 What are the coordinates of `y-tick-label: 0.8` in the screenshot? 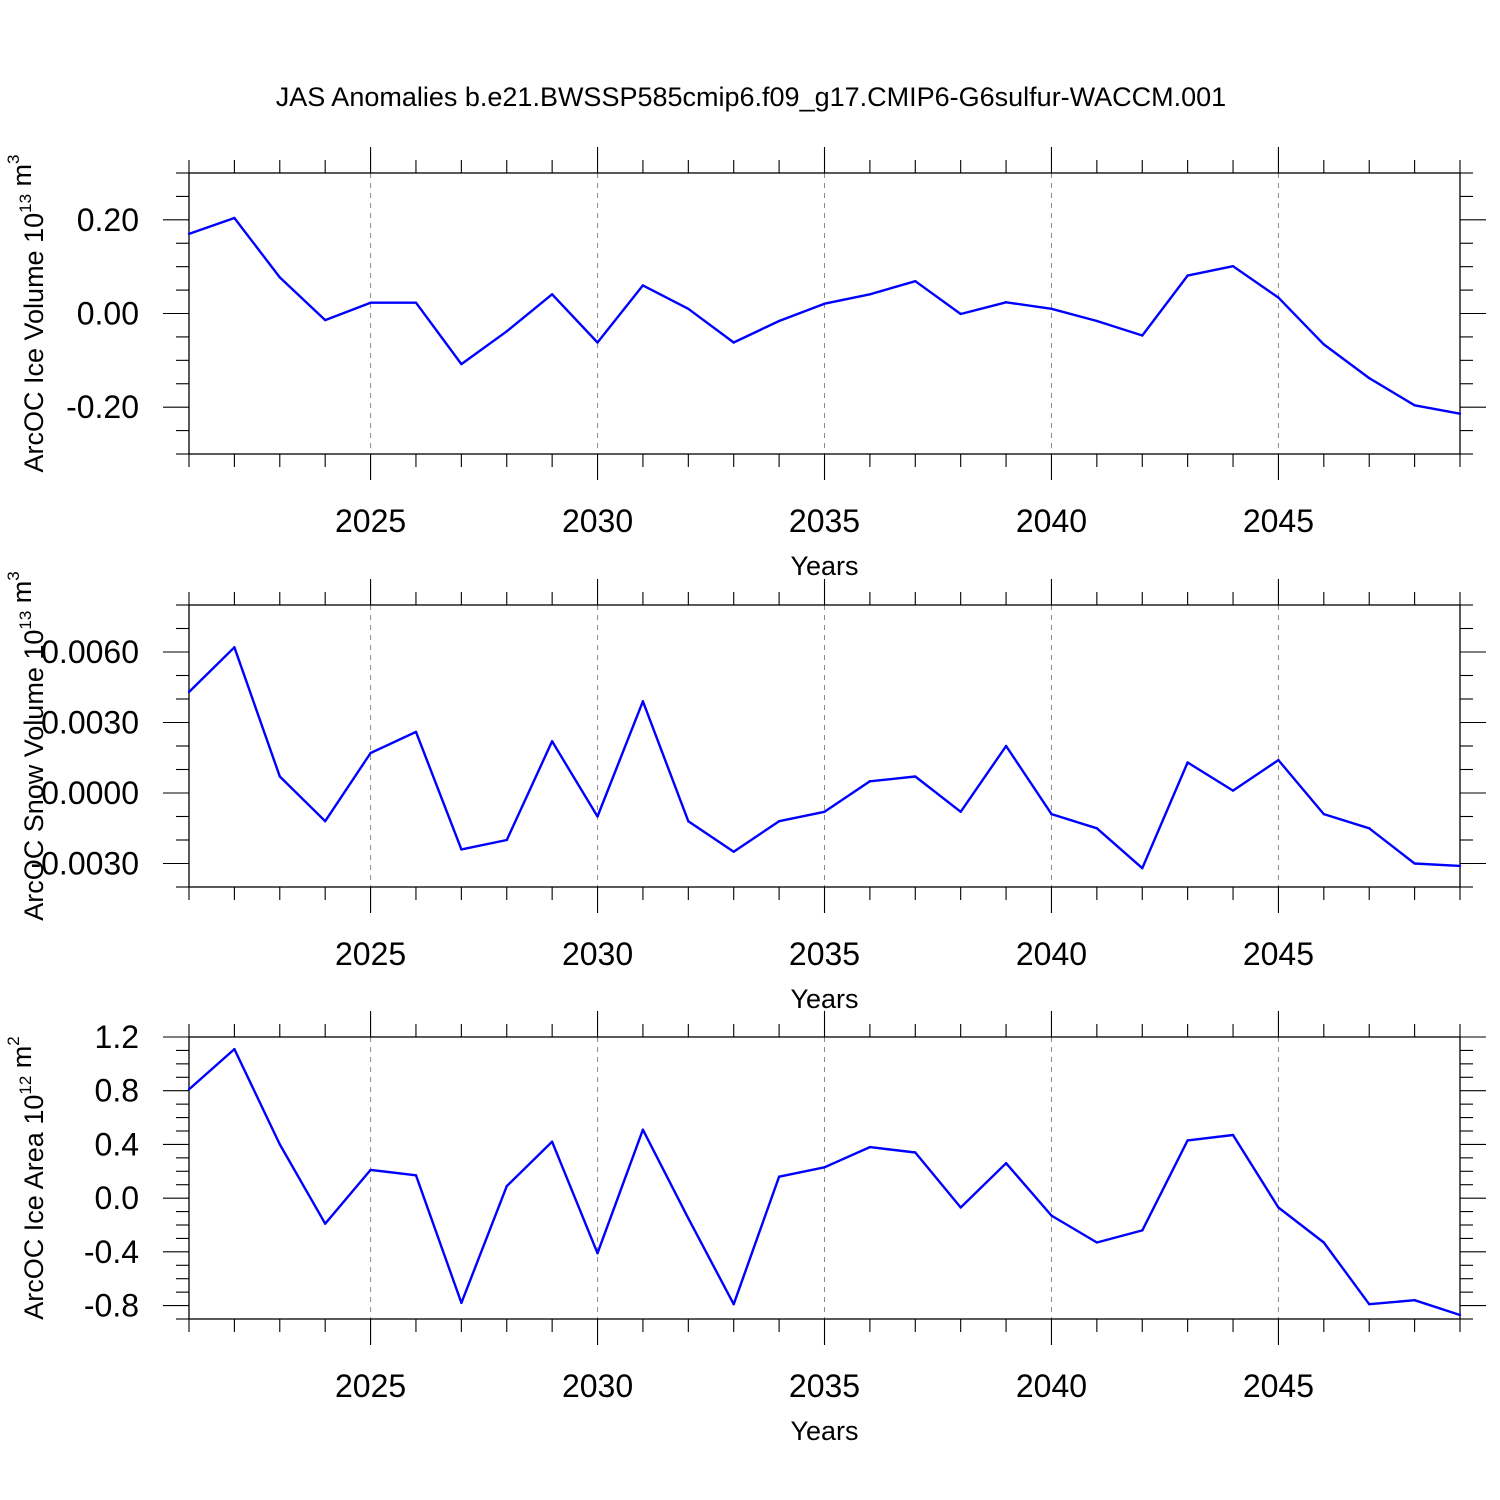 It's located at (117, 1091).